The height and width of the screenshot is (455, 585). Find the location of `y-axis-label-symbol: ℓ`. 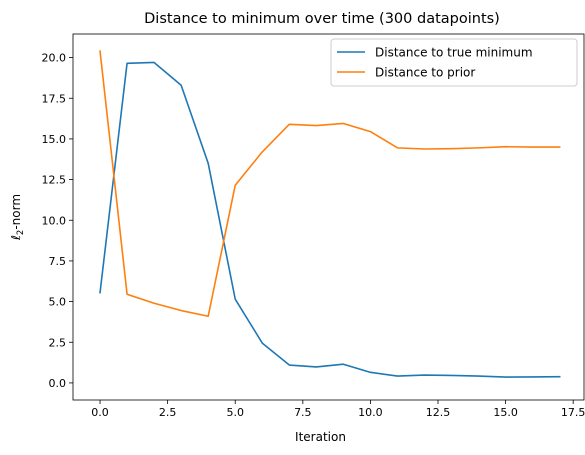

y-axis-label-symbol: ℓ is located at coordinates (16, 238).